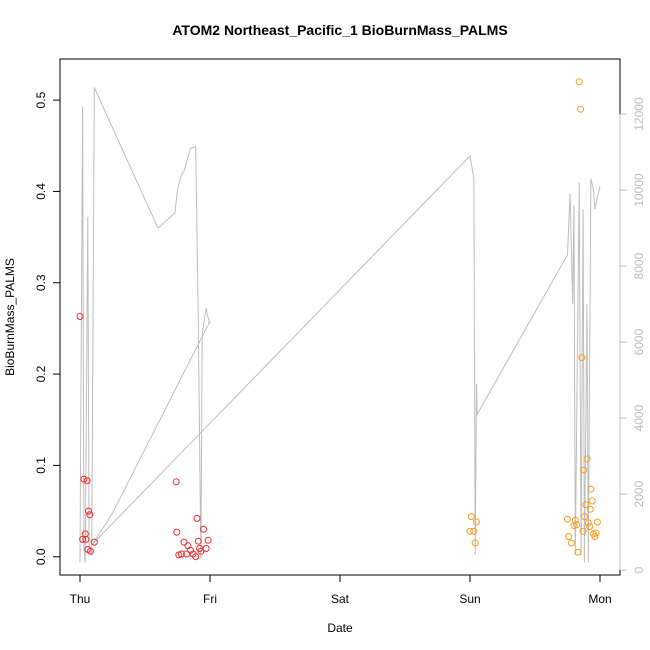  Describe the element at coordinates (41, 99) in the screenshot. I see `y-tick-label: 0.5` at that location.